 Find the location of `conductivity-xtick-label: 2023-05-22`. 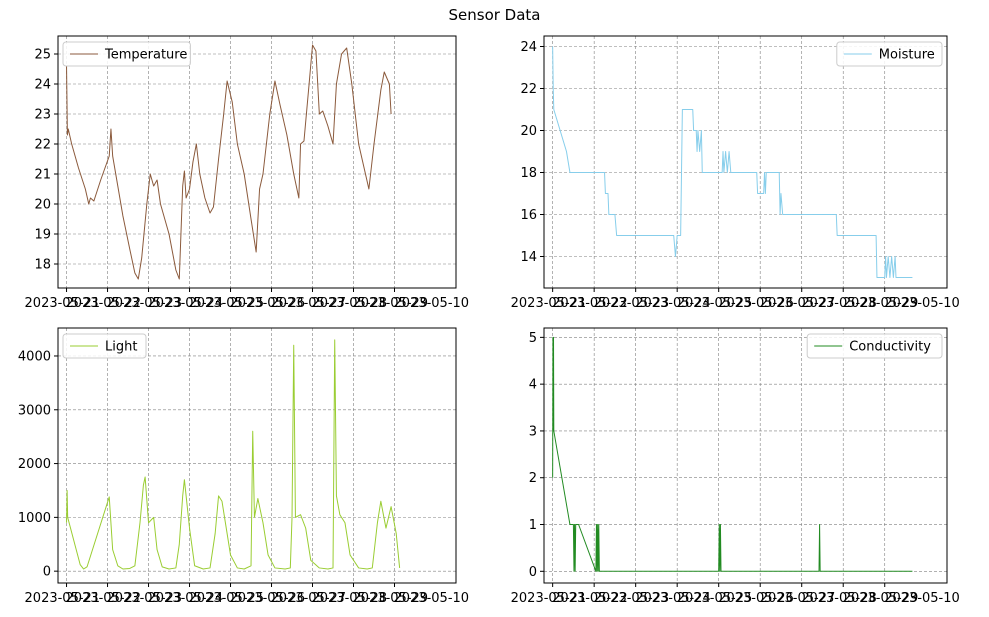

conductivity-xtick-label: 2023-05-22 is located at coordinates (590, 598).